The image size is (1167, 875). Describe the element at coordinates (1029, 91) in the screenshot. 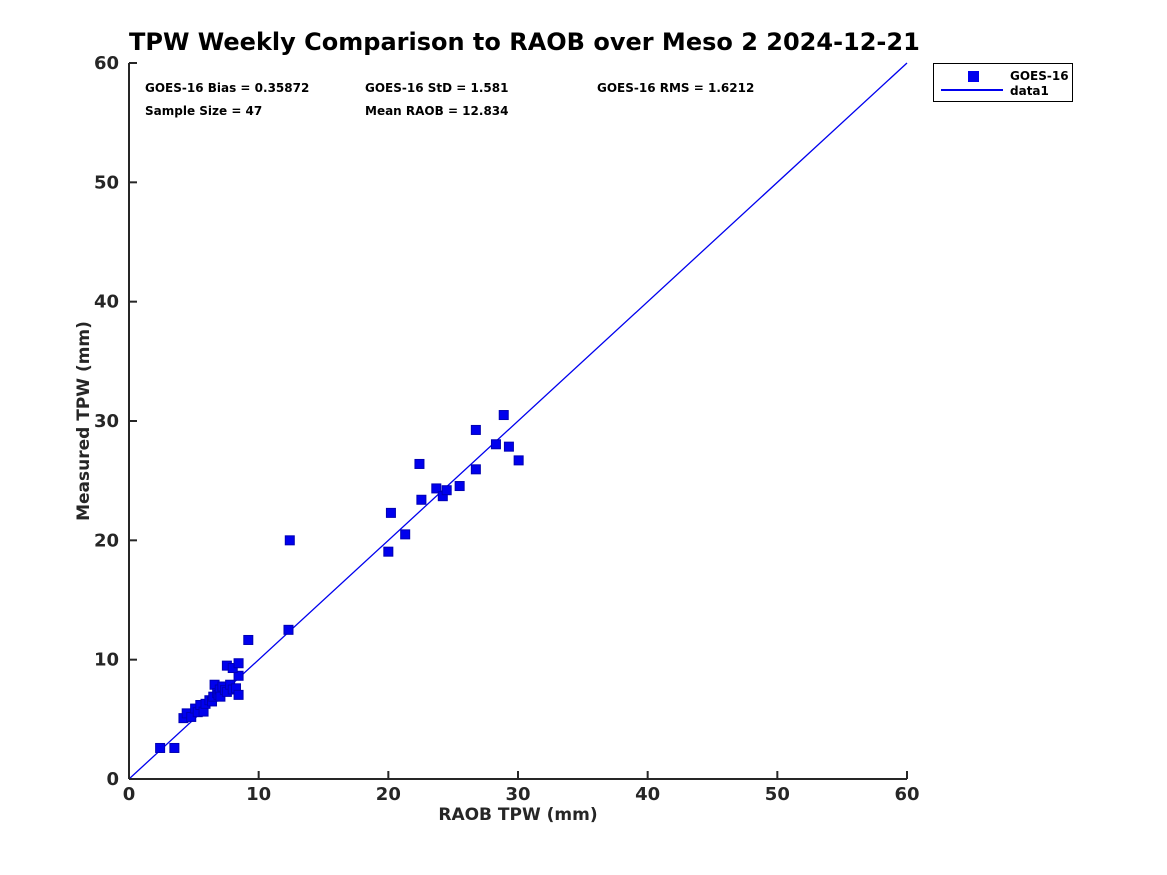

I see `legend-entry-data1: data1` at that location.